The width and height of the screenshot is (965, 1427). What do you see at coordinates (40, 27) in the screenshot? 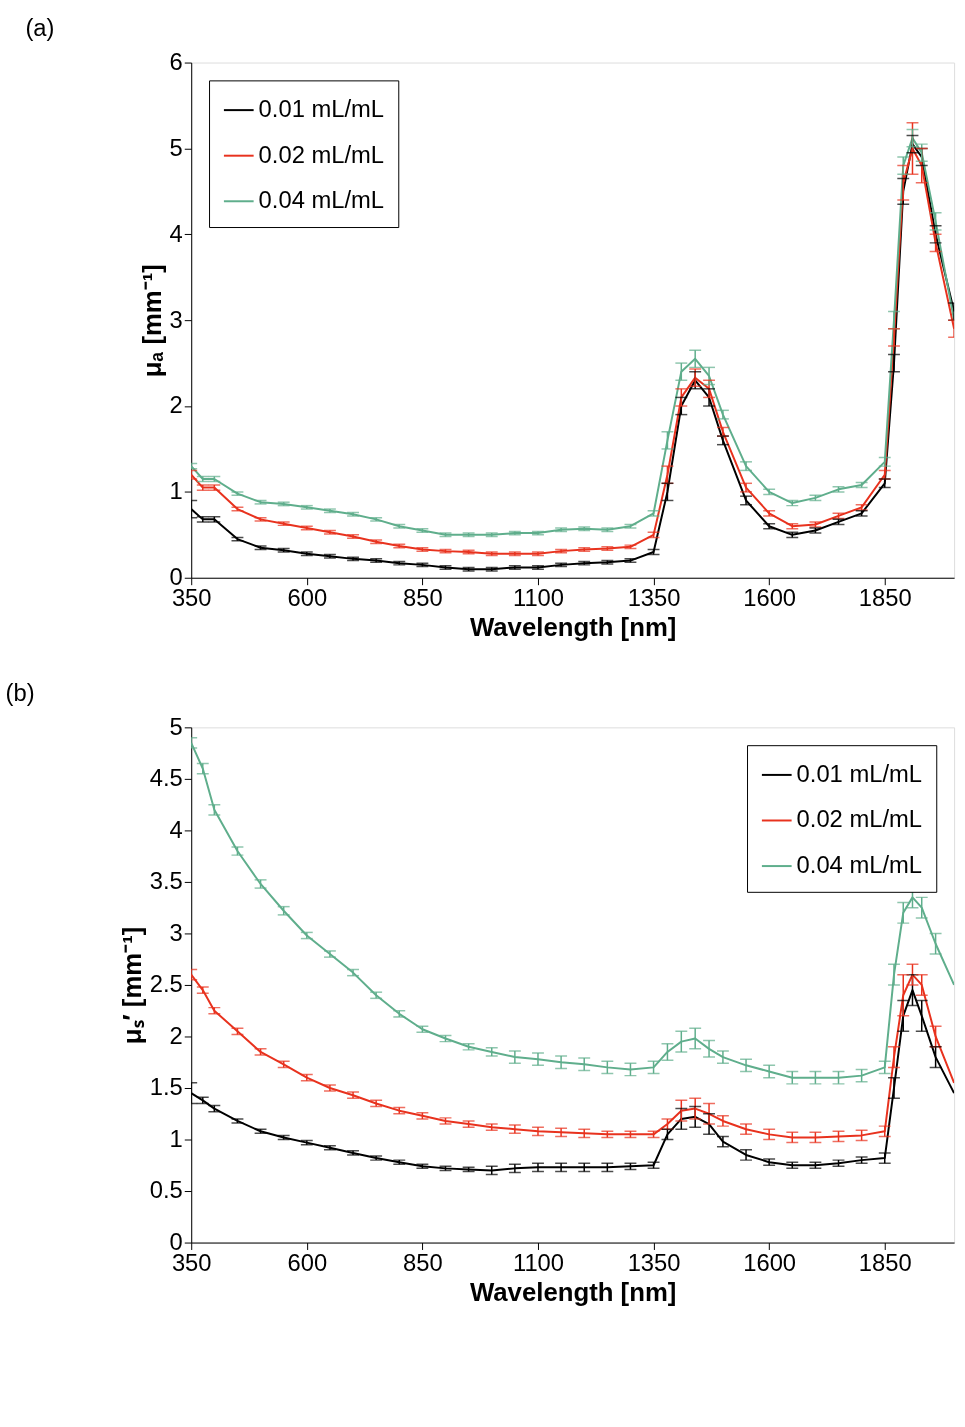
I see `chart-title: (a)` at bounding box center [40, 27].